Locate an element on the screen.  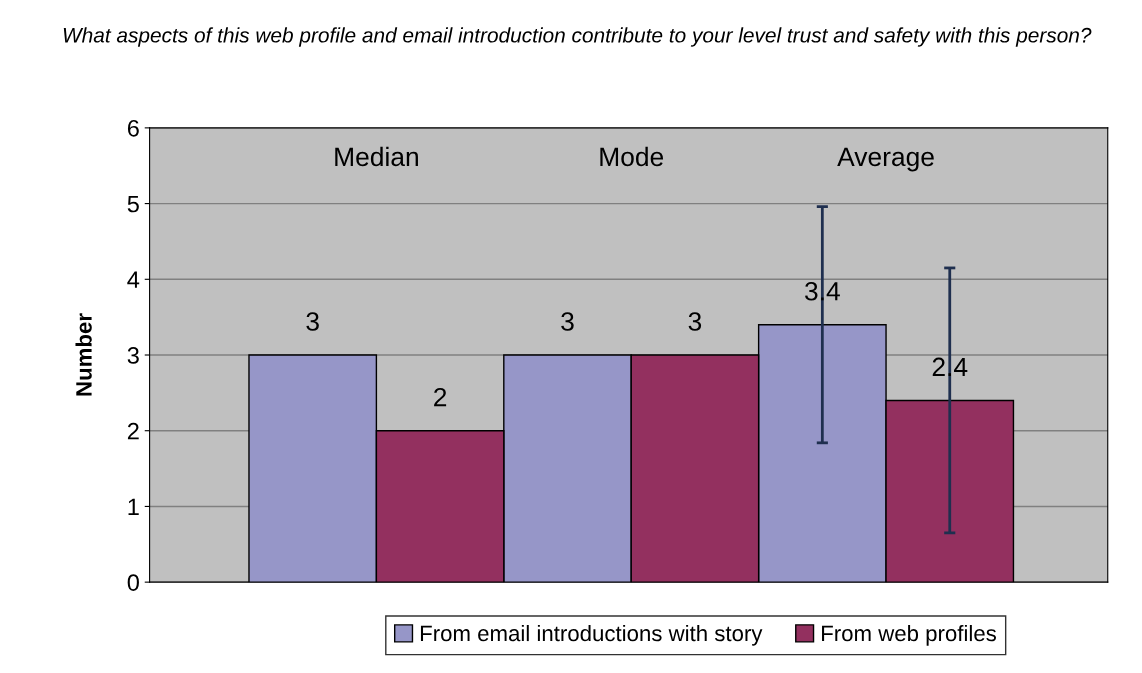
legend-label: From web profiles is located at coordinates (909, 635).